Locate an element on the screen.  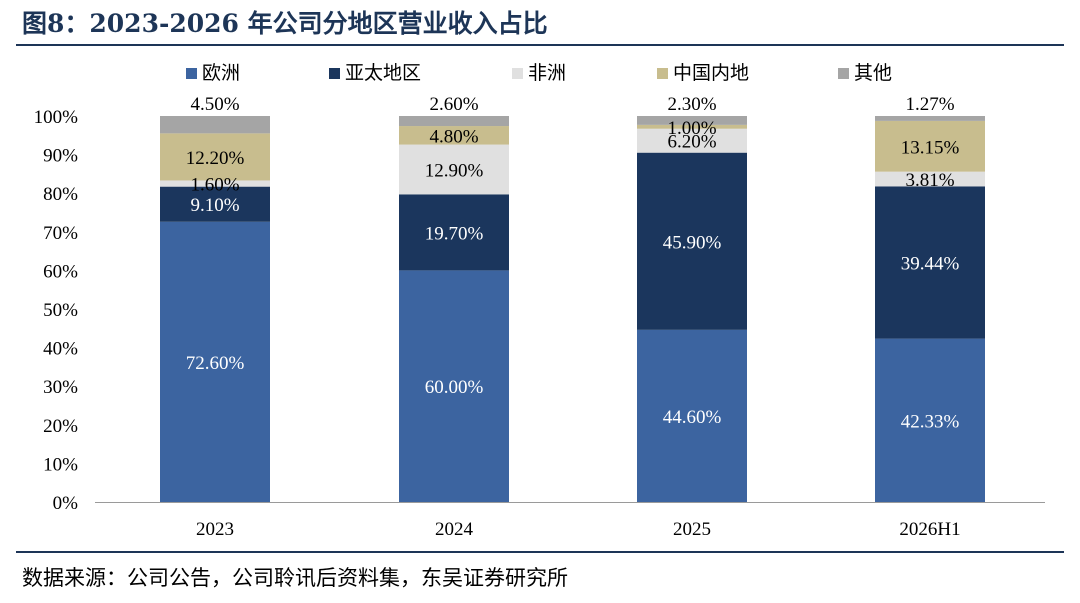
y-tick-label: 40% is located at coordinates (60, 349).